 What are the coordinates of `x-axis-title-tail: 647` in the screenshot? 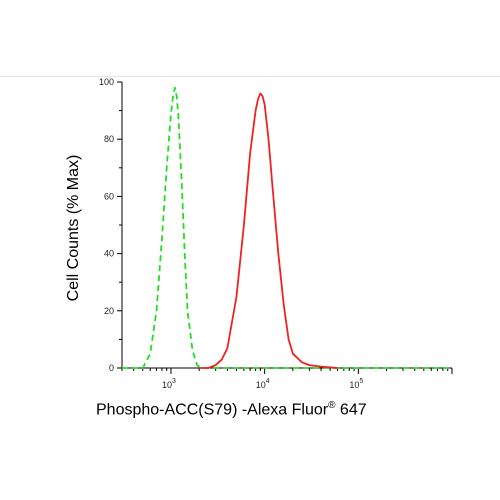 It's located at (351, 410).